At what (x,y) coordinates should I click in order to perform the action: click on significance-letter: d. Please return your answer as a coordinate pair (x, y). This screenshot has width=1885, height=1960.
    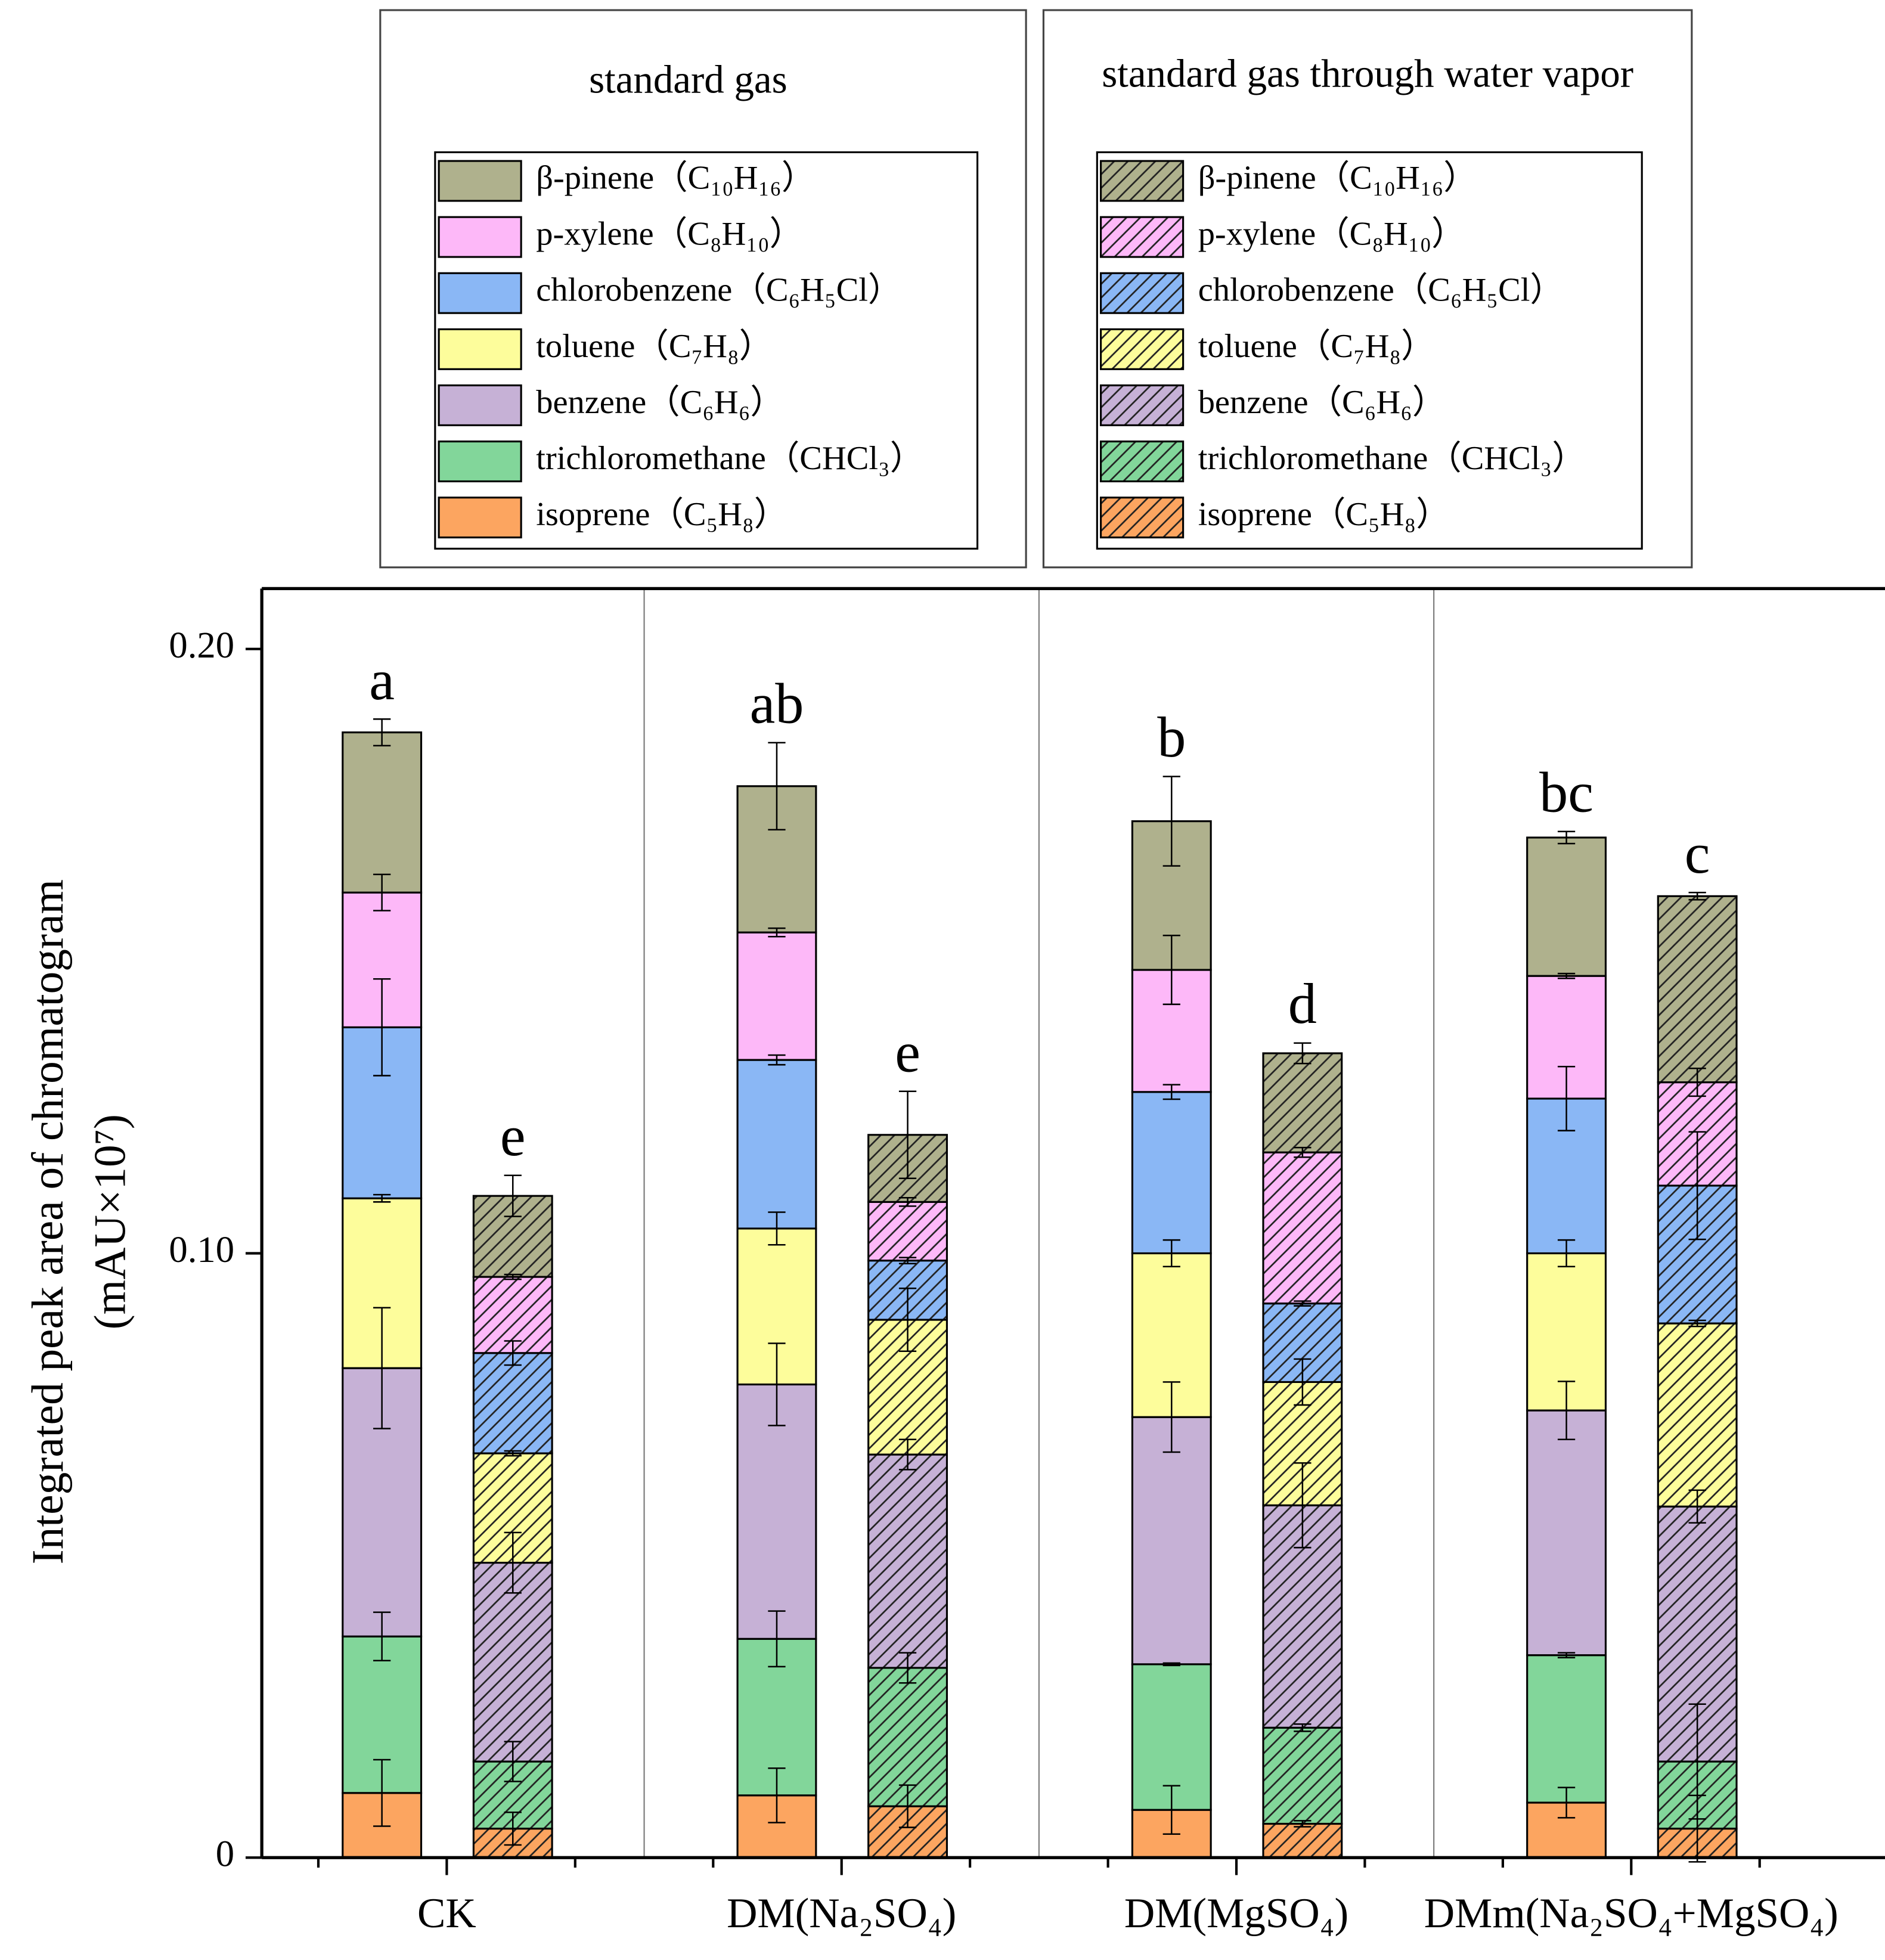
    Looking at the image, I should click on (1302, 1003).